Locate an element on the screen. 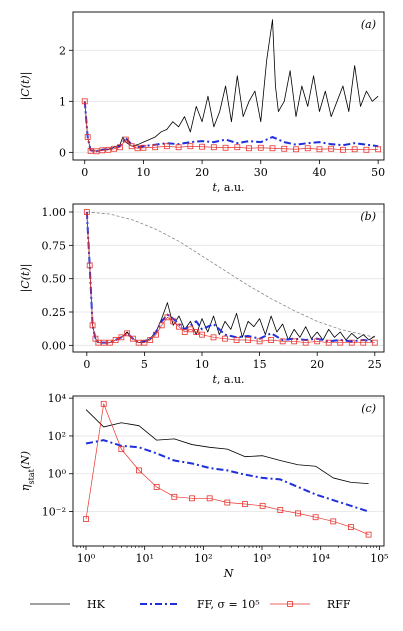 The height and width of the screenshot is (631, 403). legend-label: FF, σ = 10⁵ is located at coordinates (228, 604).